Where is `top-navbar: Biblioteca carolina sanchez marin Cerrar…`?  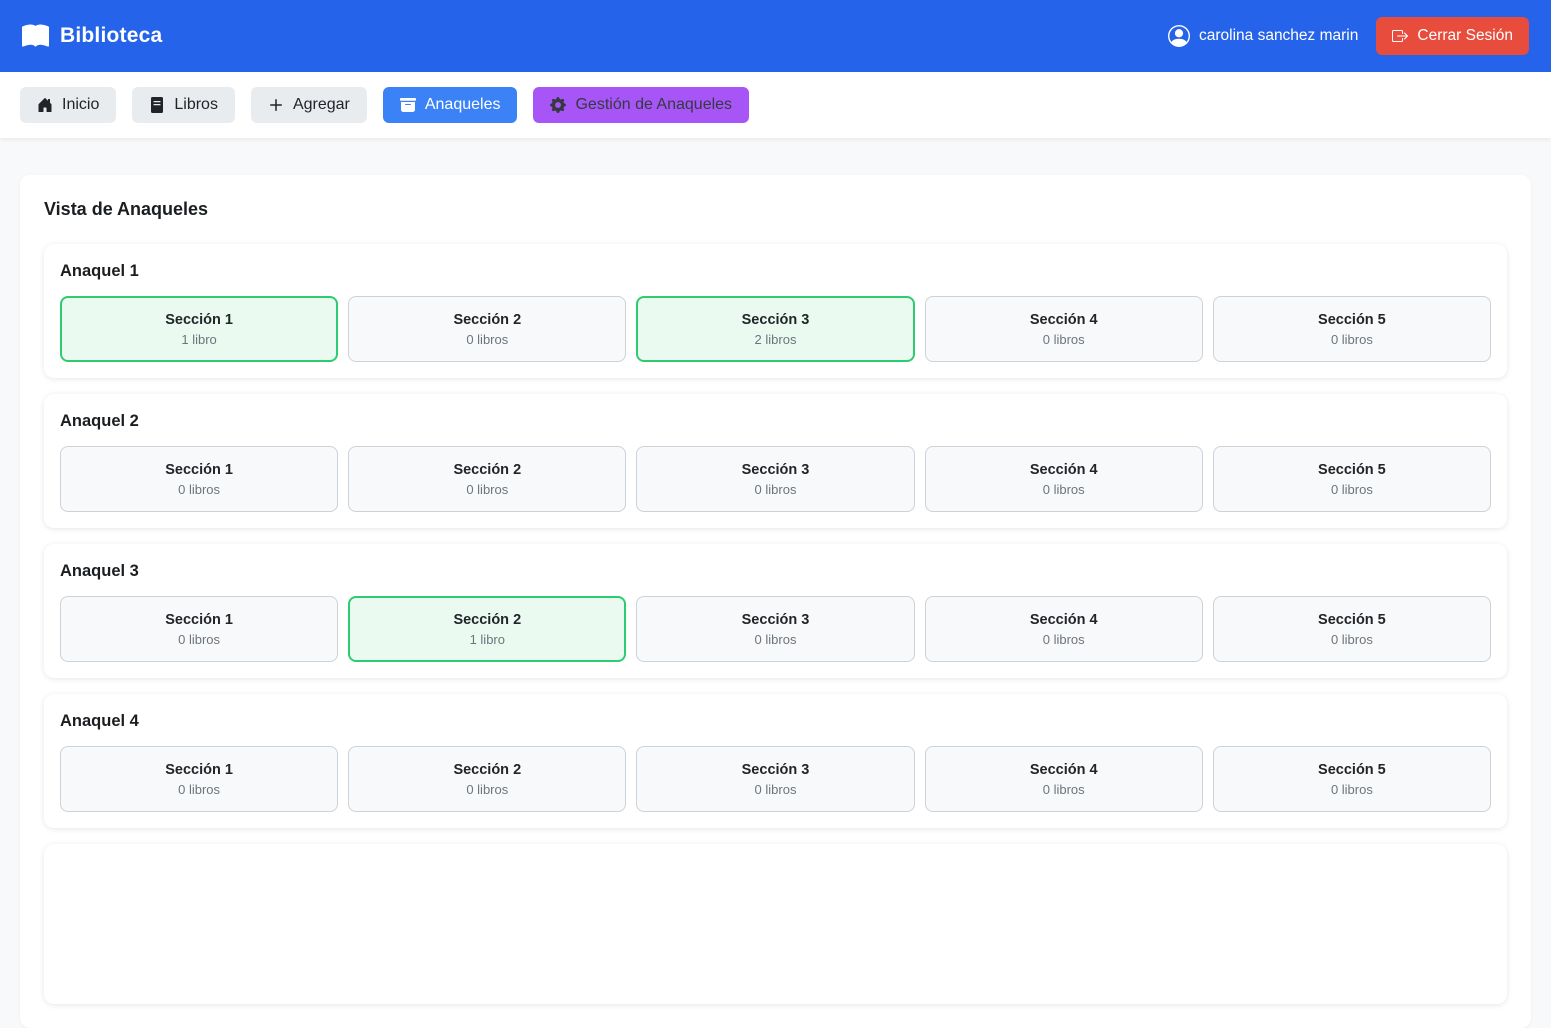
top-navbar: Biblioteca carolina sanchez marin Cerrar… is located at coordinates (775, 36).